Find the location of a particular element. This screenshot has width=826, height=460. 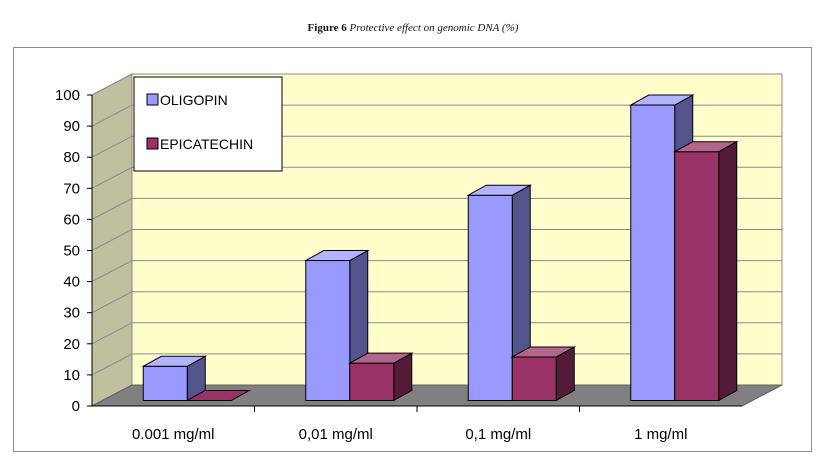

legend: OLIGOPIN EPICATECHIN is located at coordinates (208, 124).